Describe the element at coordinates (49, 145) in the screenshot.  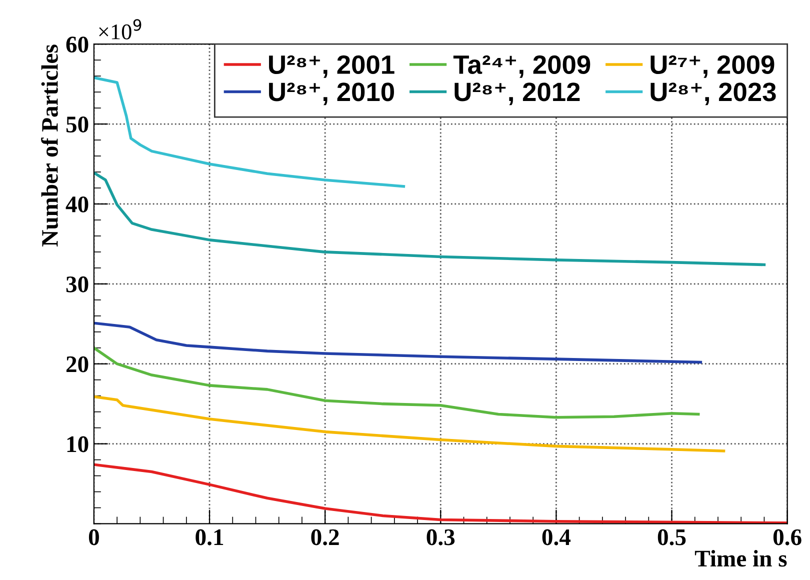
I see `y-axis-title: Number of Particles` at that location.